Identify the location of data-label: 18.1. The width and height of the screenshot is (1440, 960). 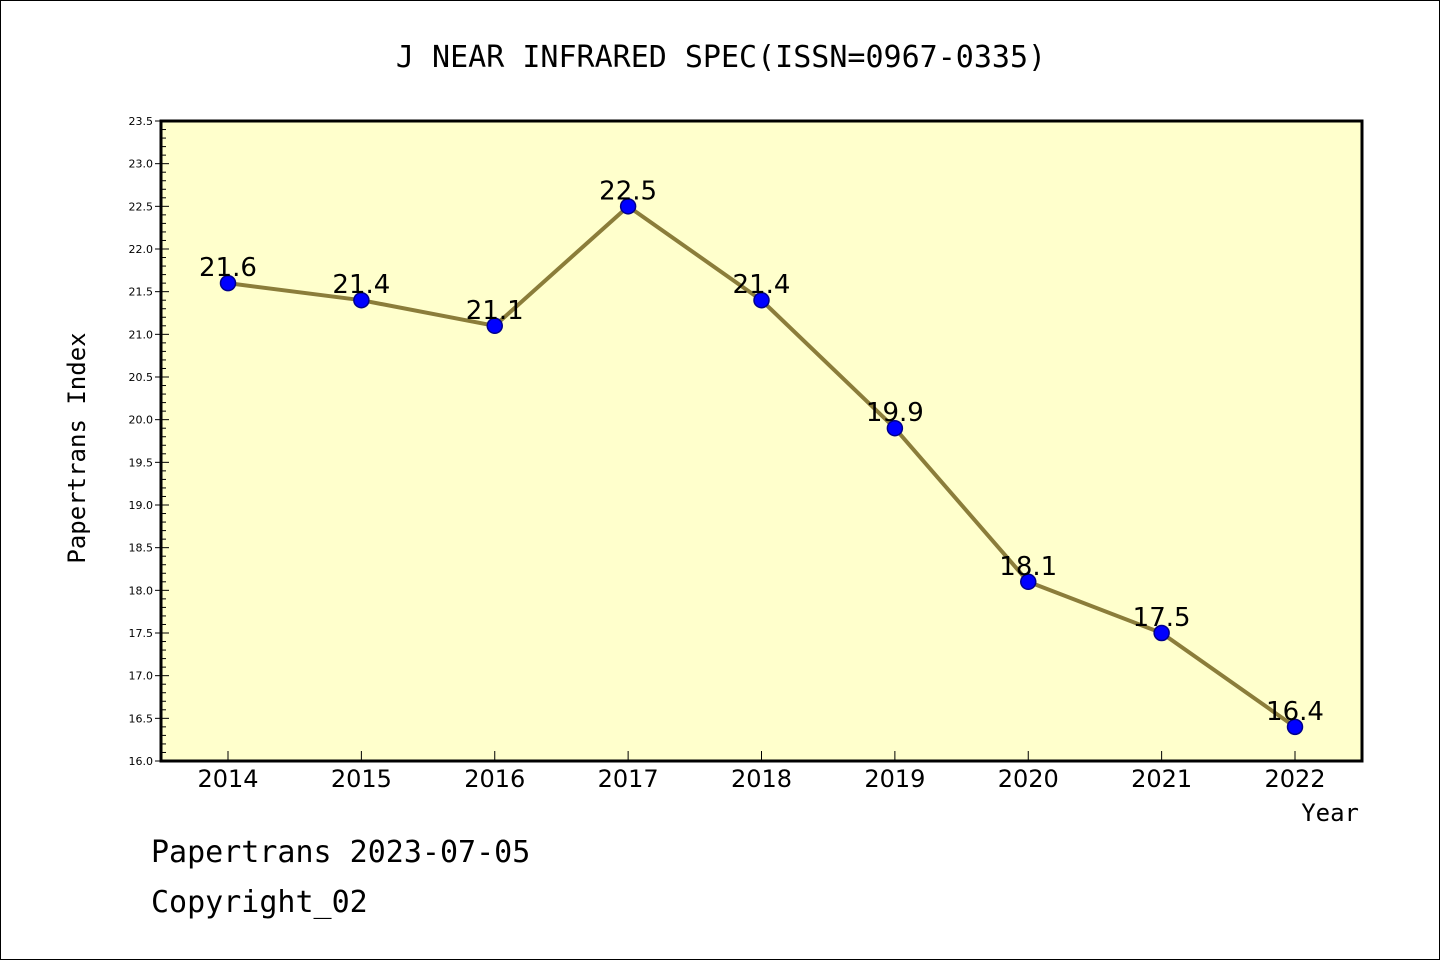
(1028, 567).